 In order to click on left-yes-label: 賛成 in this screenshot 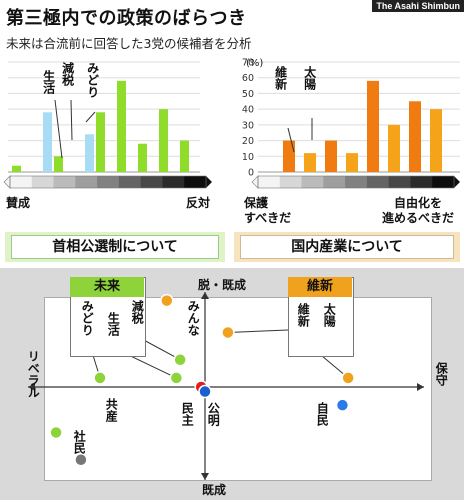, I will do `click(18, 203)`.